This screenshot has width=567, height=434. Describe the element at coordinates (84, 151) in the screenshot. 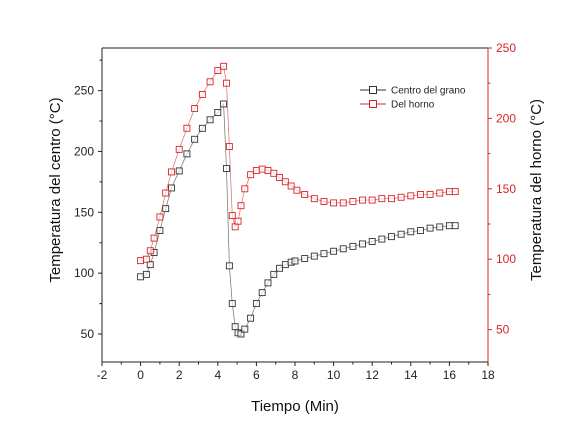

I see `y-left-tick-label: 200` at that location.